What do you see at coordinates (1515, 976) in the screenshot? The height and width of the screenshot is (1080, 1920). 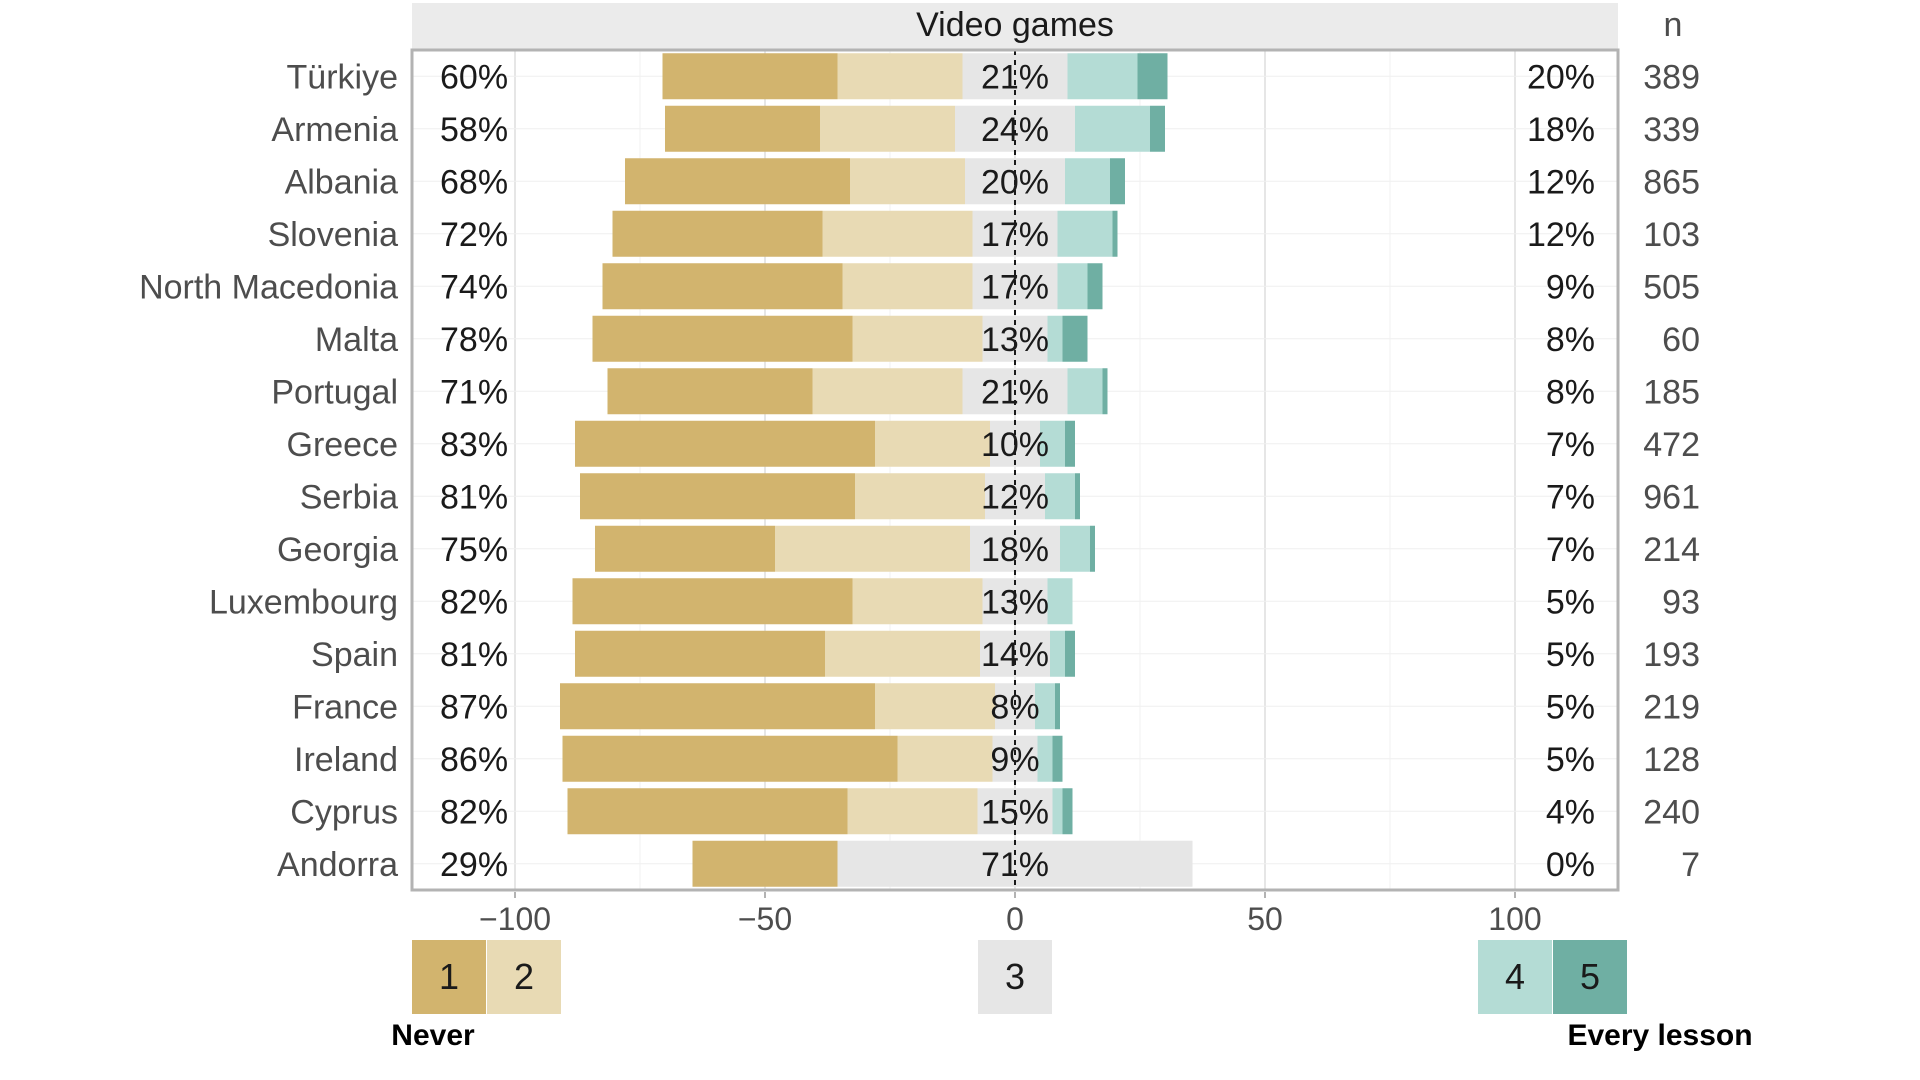 I see `legend-label: 4` at bounding box center [1515, 976].